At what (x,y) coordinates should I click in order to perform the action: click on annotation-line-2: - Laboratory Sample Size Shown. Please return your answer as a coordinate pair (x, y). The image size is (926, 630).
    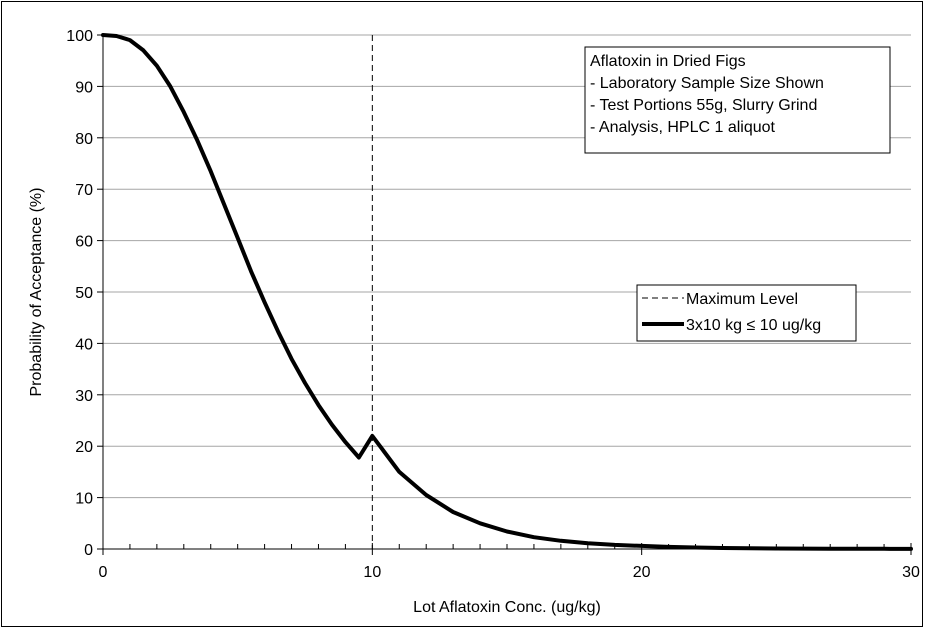
    Looking at the image, I should click on (707, 83).